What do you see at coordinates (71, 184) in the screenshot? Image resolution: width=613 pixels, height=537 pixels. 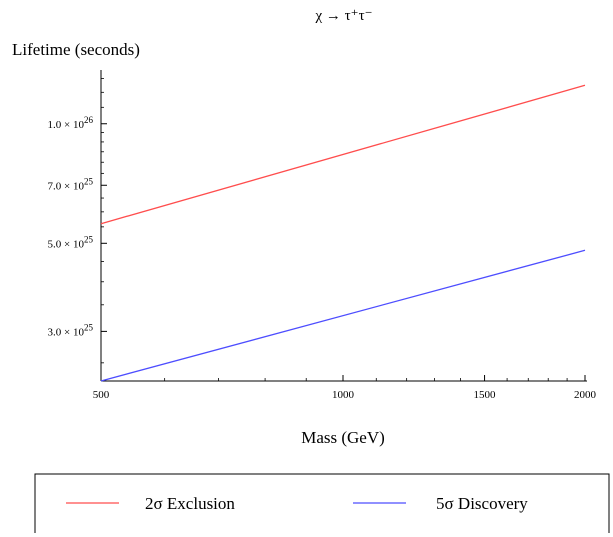 I see `y-tick-label: 7.0 × 10²⁵` at bounding box center [71, 184].